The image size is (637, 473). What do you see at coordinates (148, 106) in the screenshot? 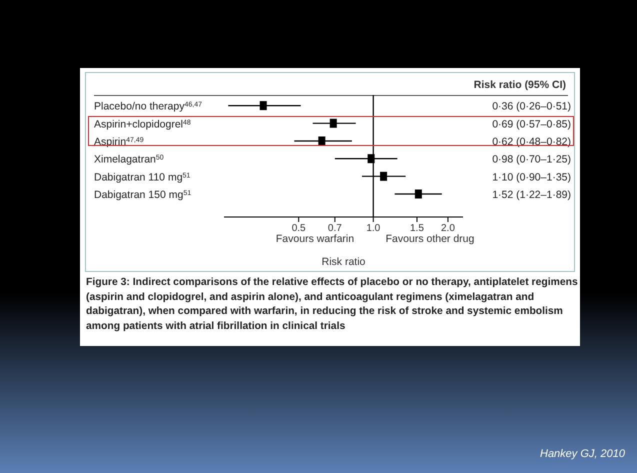
I see `y-tick-label: Placebo/no therapy$^{46,47}$` at bounding box center [148, 106].